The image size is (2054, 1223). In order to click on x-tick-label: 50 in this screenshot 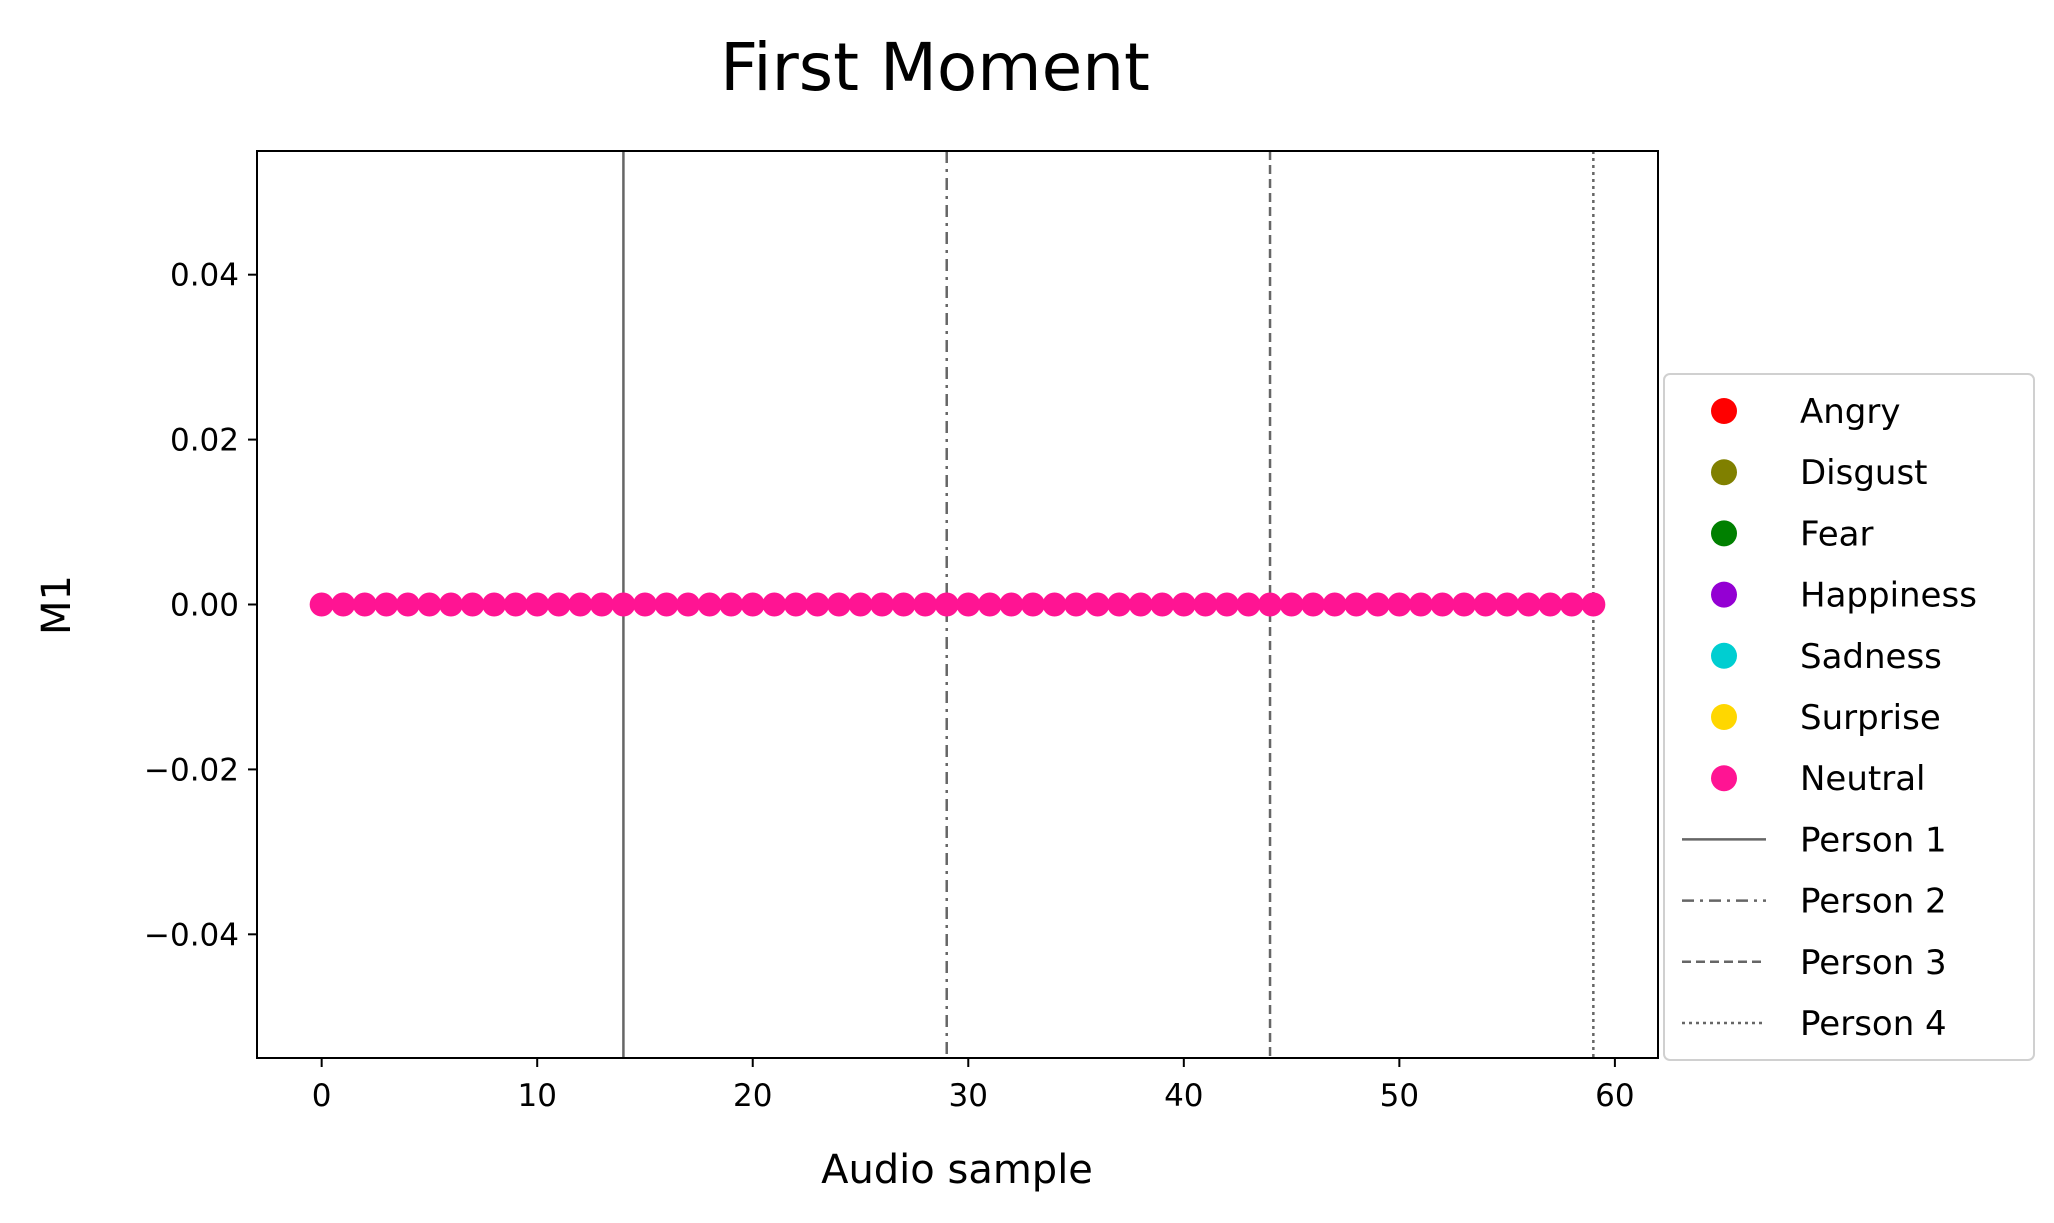, I will do `click(1399, 1096)`.